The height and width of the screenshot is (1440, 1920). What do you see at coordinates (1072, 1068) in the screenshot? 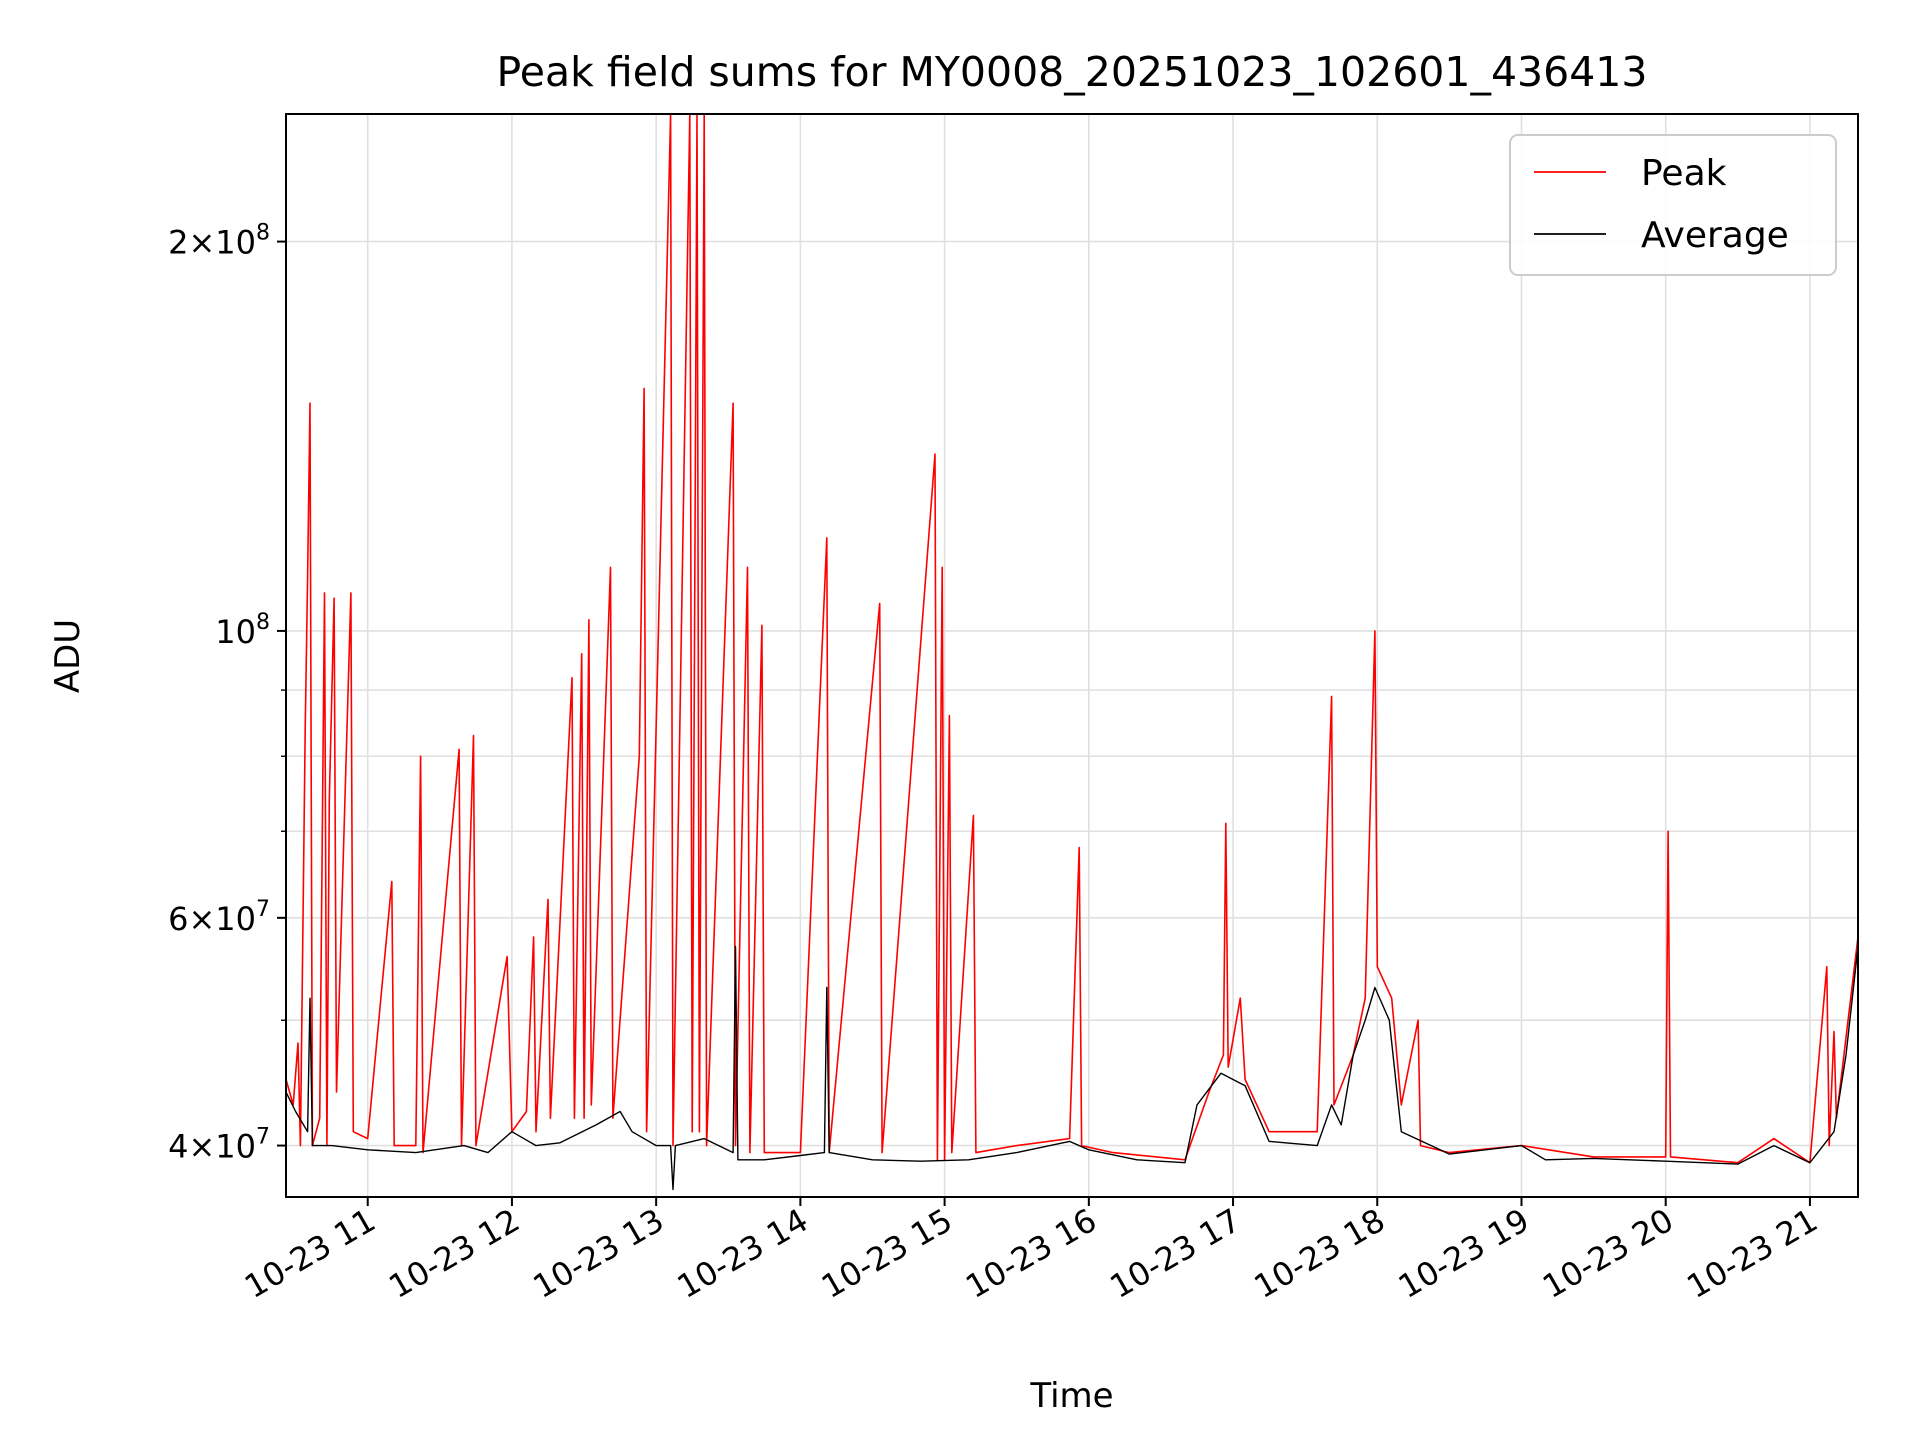
I see `series-line-average` at bounding box center [1072, 1068].